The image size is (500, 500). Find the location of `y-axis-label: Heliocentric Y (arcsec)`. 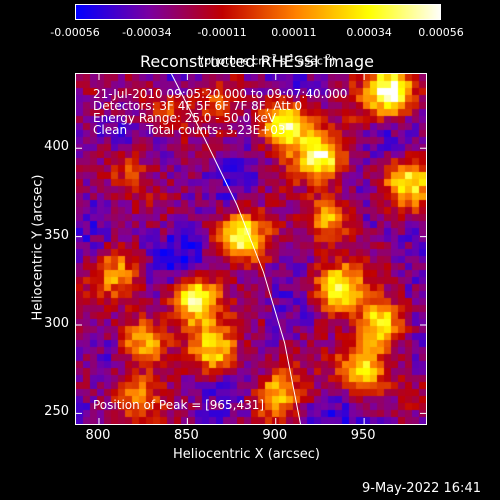

y-axis-label: Heliocentric Y (arcsec) is located at coordinates (38, 247).